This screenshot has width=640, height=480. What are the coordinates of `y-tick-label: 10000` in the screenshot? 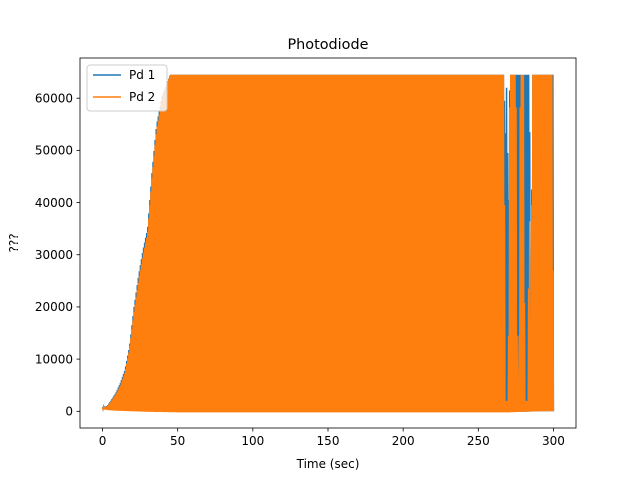 It's located at (54, 359).